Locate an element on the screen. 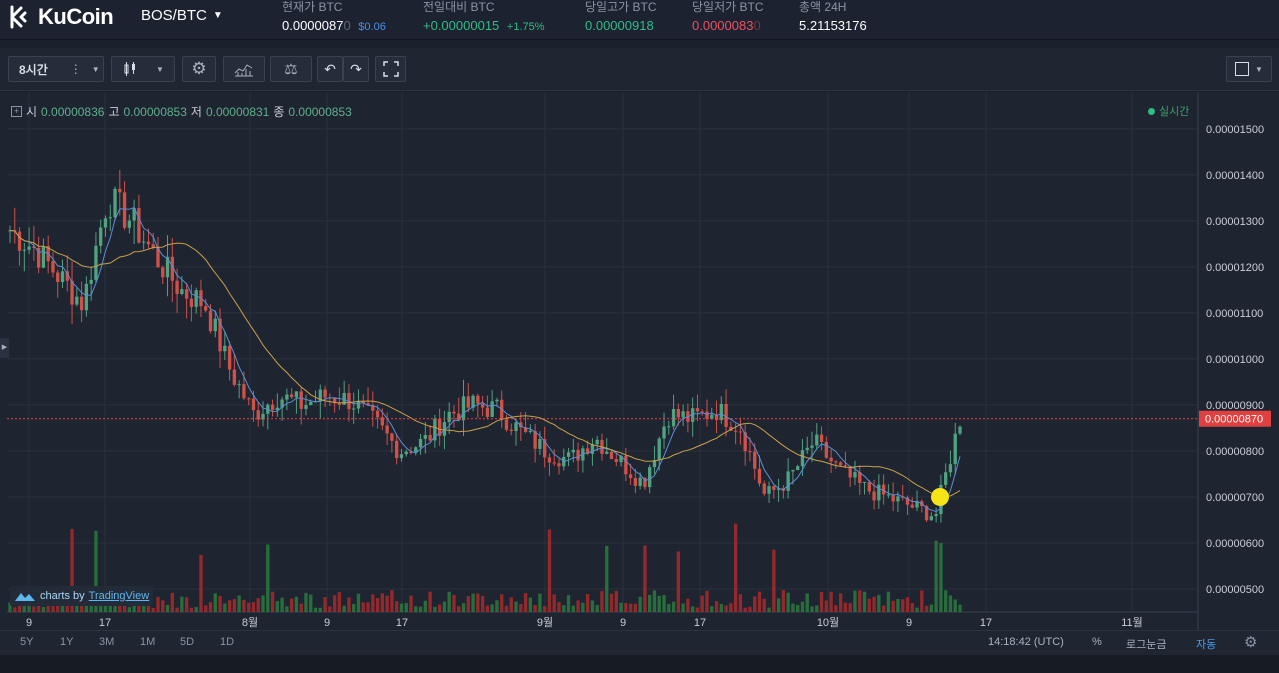 Image resolution: width=1279 pixels, height=673 pixels. undo-icon: ↶ is located at coordinates (330, 68).